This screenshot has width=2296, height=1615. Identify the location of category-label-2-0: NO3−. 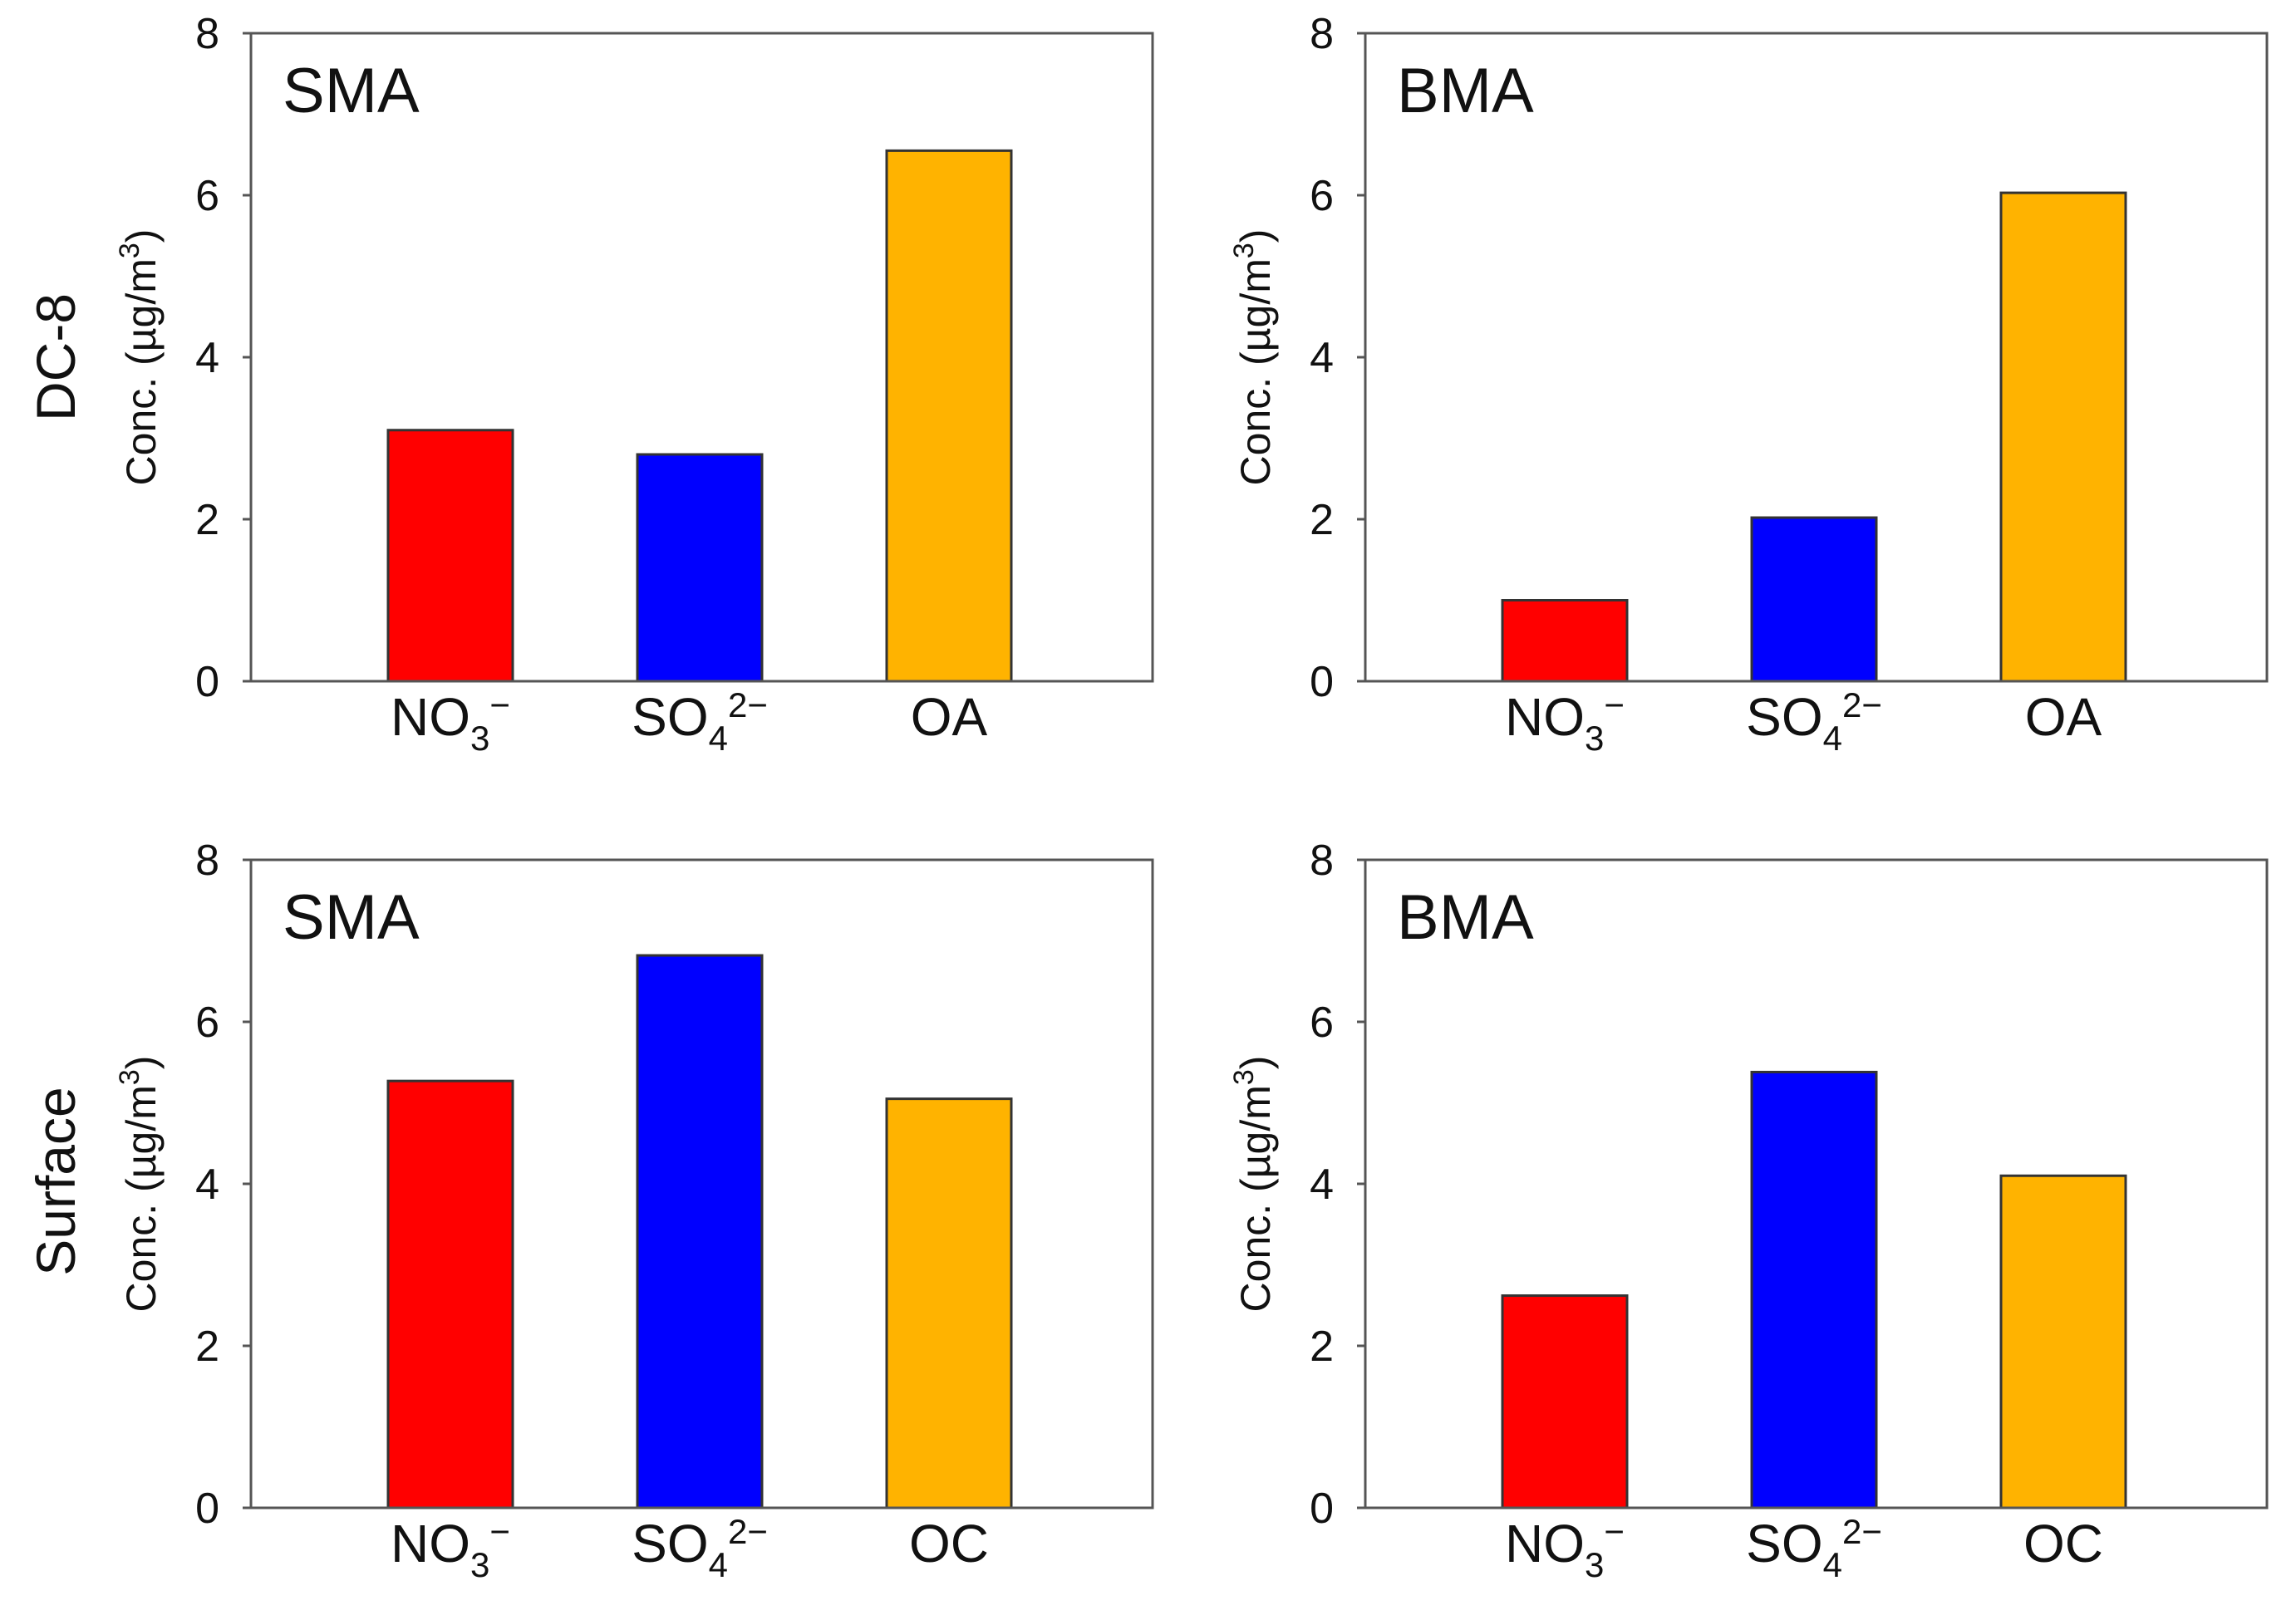
(450, 1548).